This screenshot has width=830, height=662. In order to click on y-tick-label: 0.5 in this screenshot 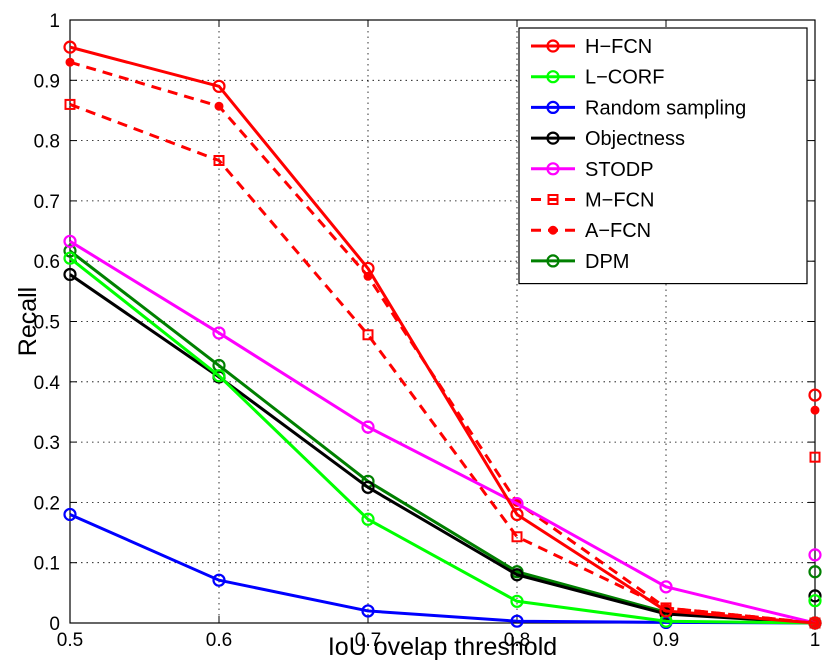, I will do `click(47, 323)`.